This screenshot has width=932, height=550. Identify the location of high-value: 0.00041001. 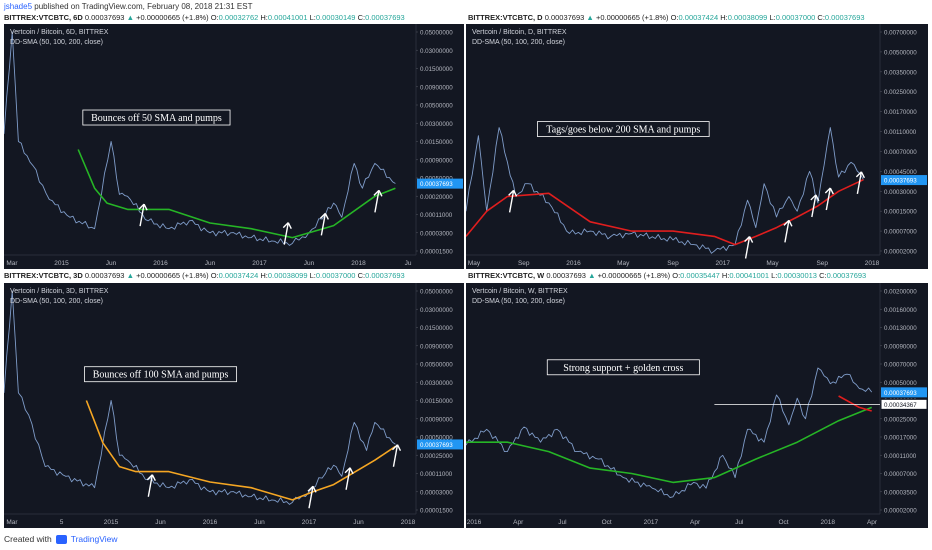
(287, 17).